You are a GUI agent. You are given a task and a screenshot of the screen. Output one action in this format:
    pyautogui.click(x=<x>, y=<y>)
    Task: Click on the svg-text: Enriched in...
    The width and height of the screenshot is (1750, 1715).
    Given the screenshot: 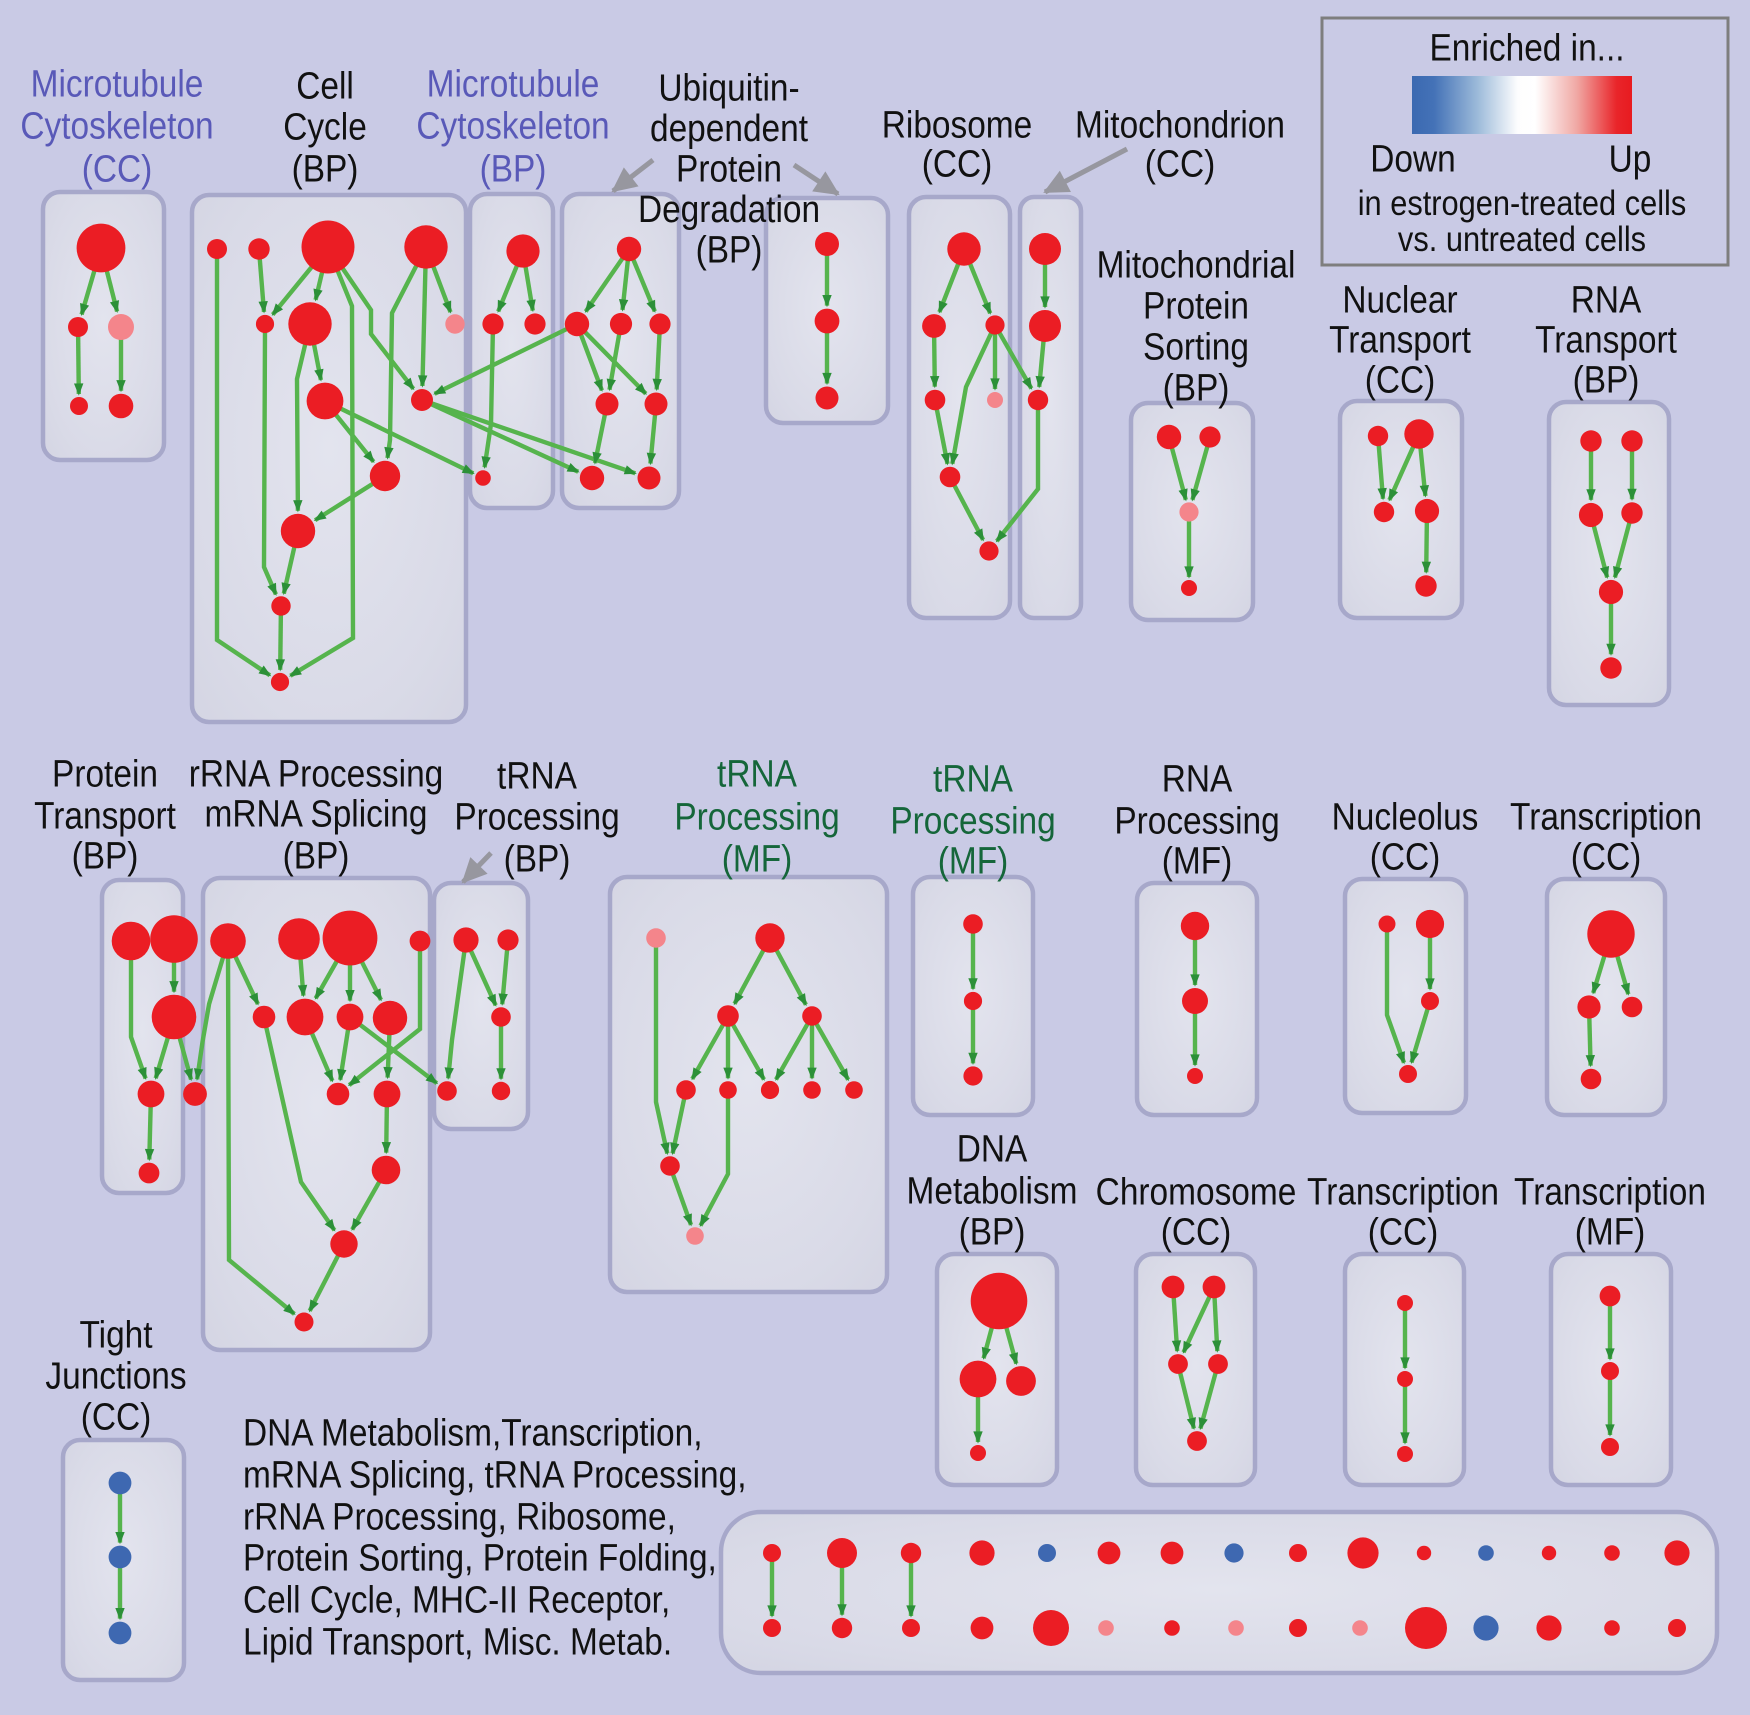 What is the action you would take?
    pyautogui.click(x=1526, y=48)
    